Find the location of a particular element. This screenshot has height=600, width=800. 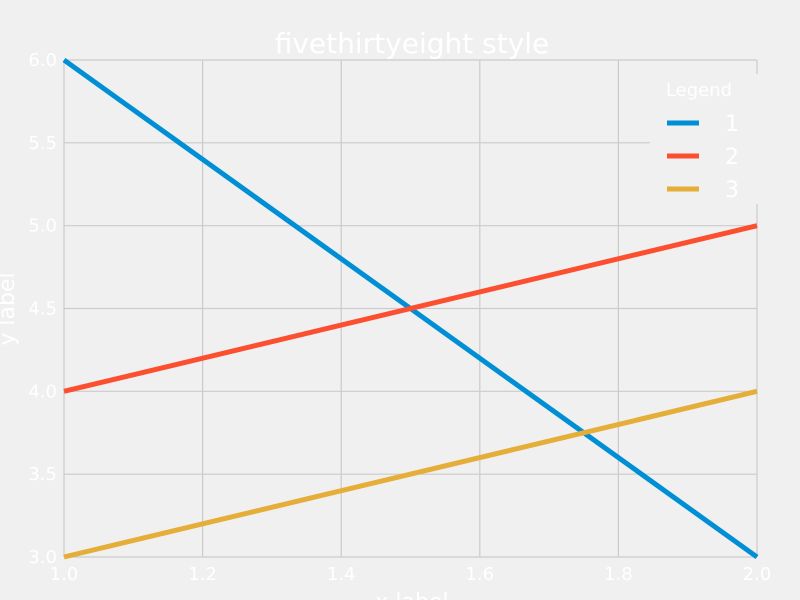

x-tick-label: 2.0 is located at coordinates (757, 574).